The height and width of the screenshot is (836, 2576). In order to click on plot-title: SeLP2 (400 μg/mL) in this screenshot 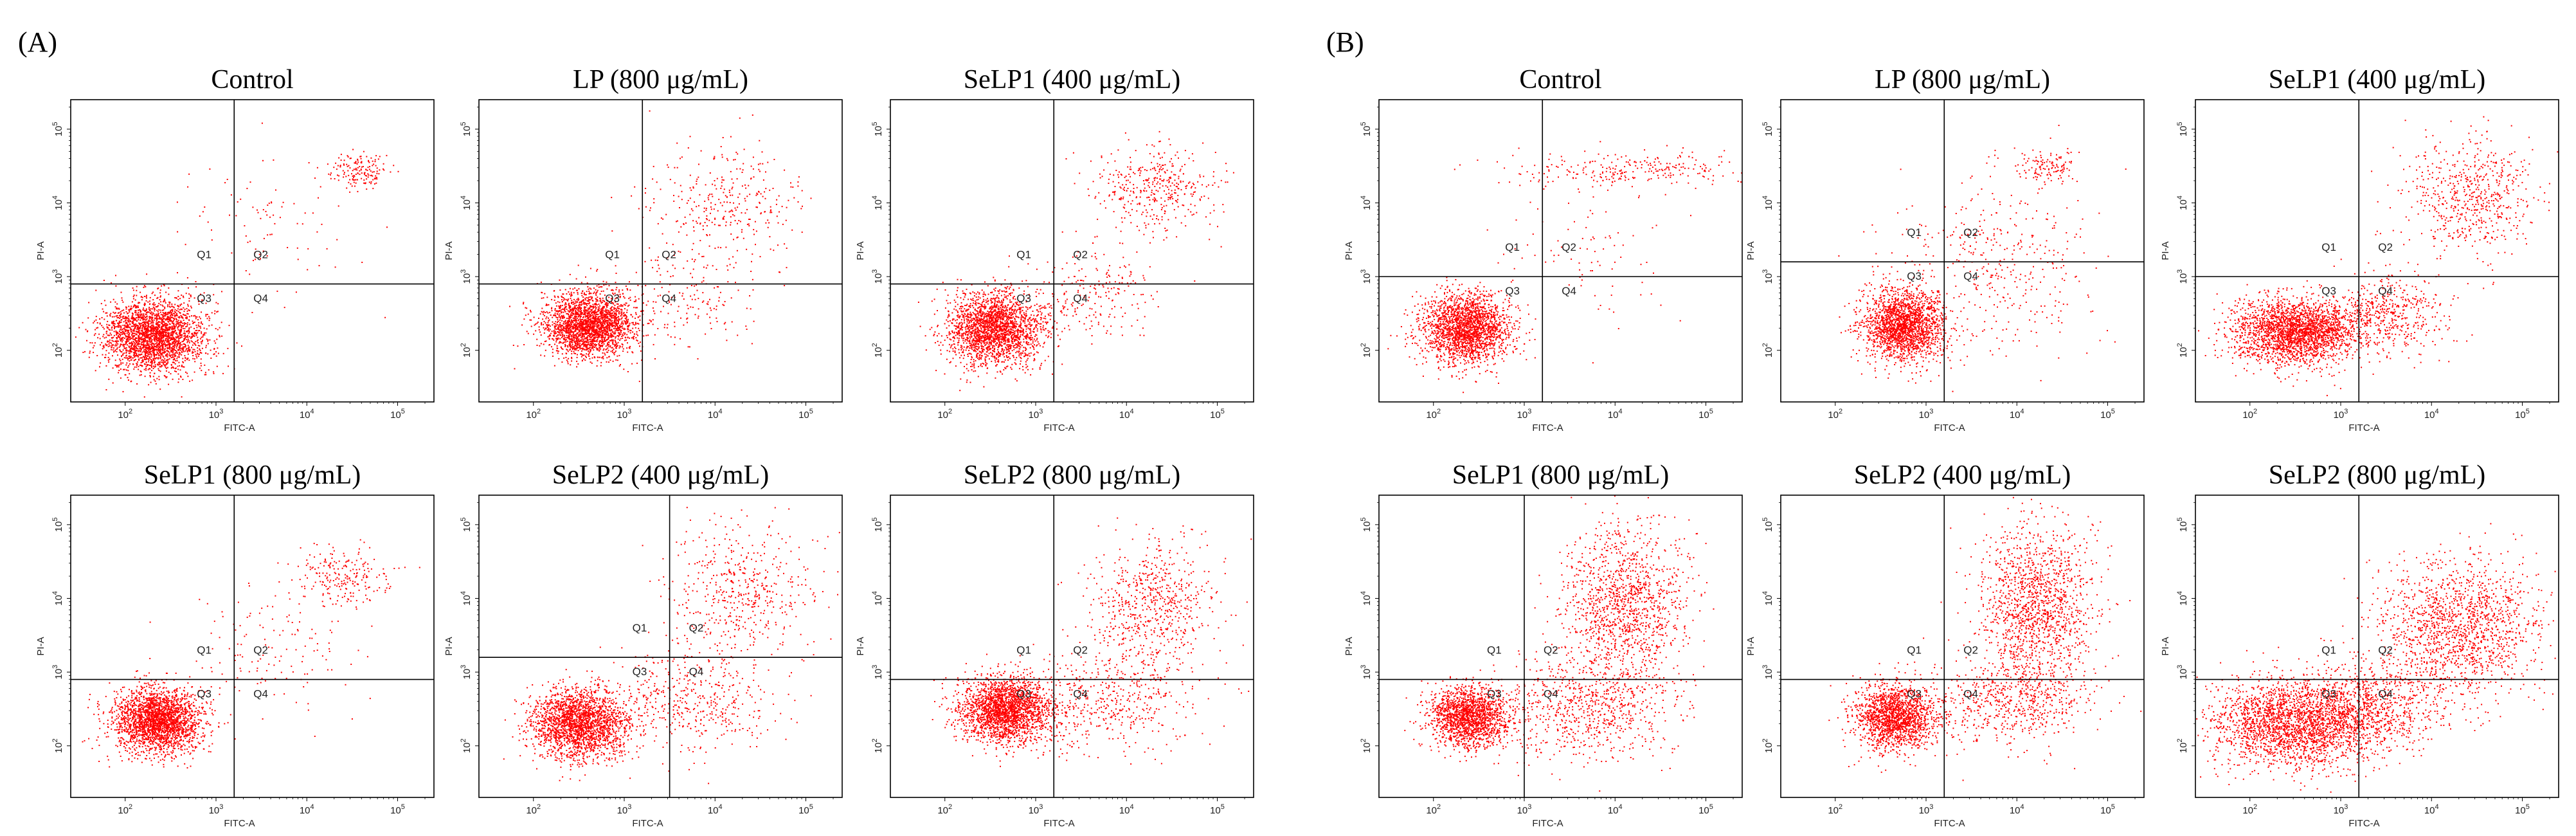, I will do `click(1962, 475)`.